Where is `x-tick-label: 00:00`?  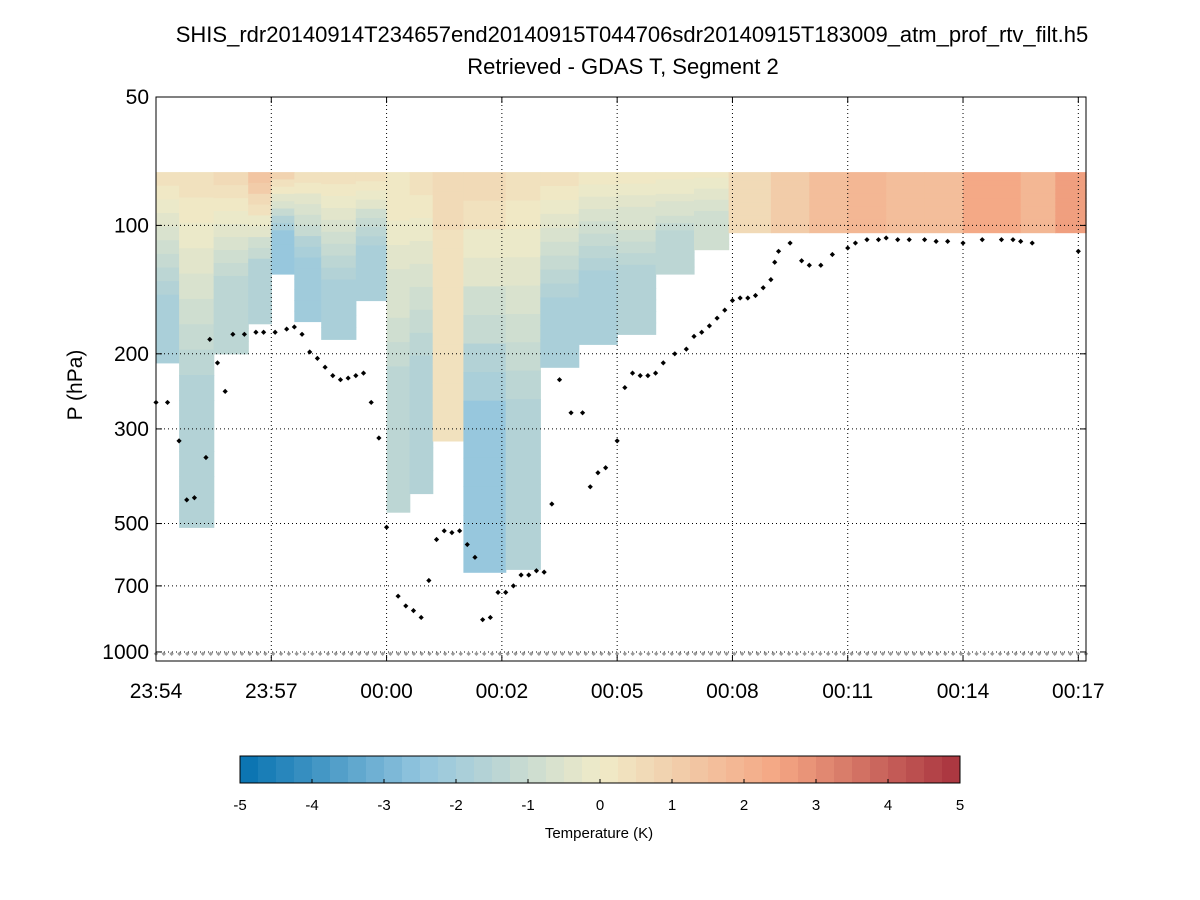 x-tick-label: 00:00 is located at coordinates (386, 691).